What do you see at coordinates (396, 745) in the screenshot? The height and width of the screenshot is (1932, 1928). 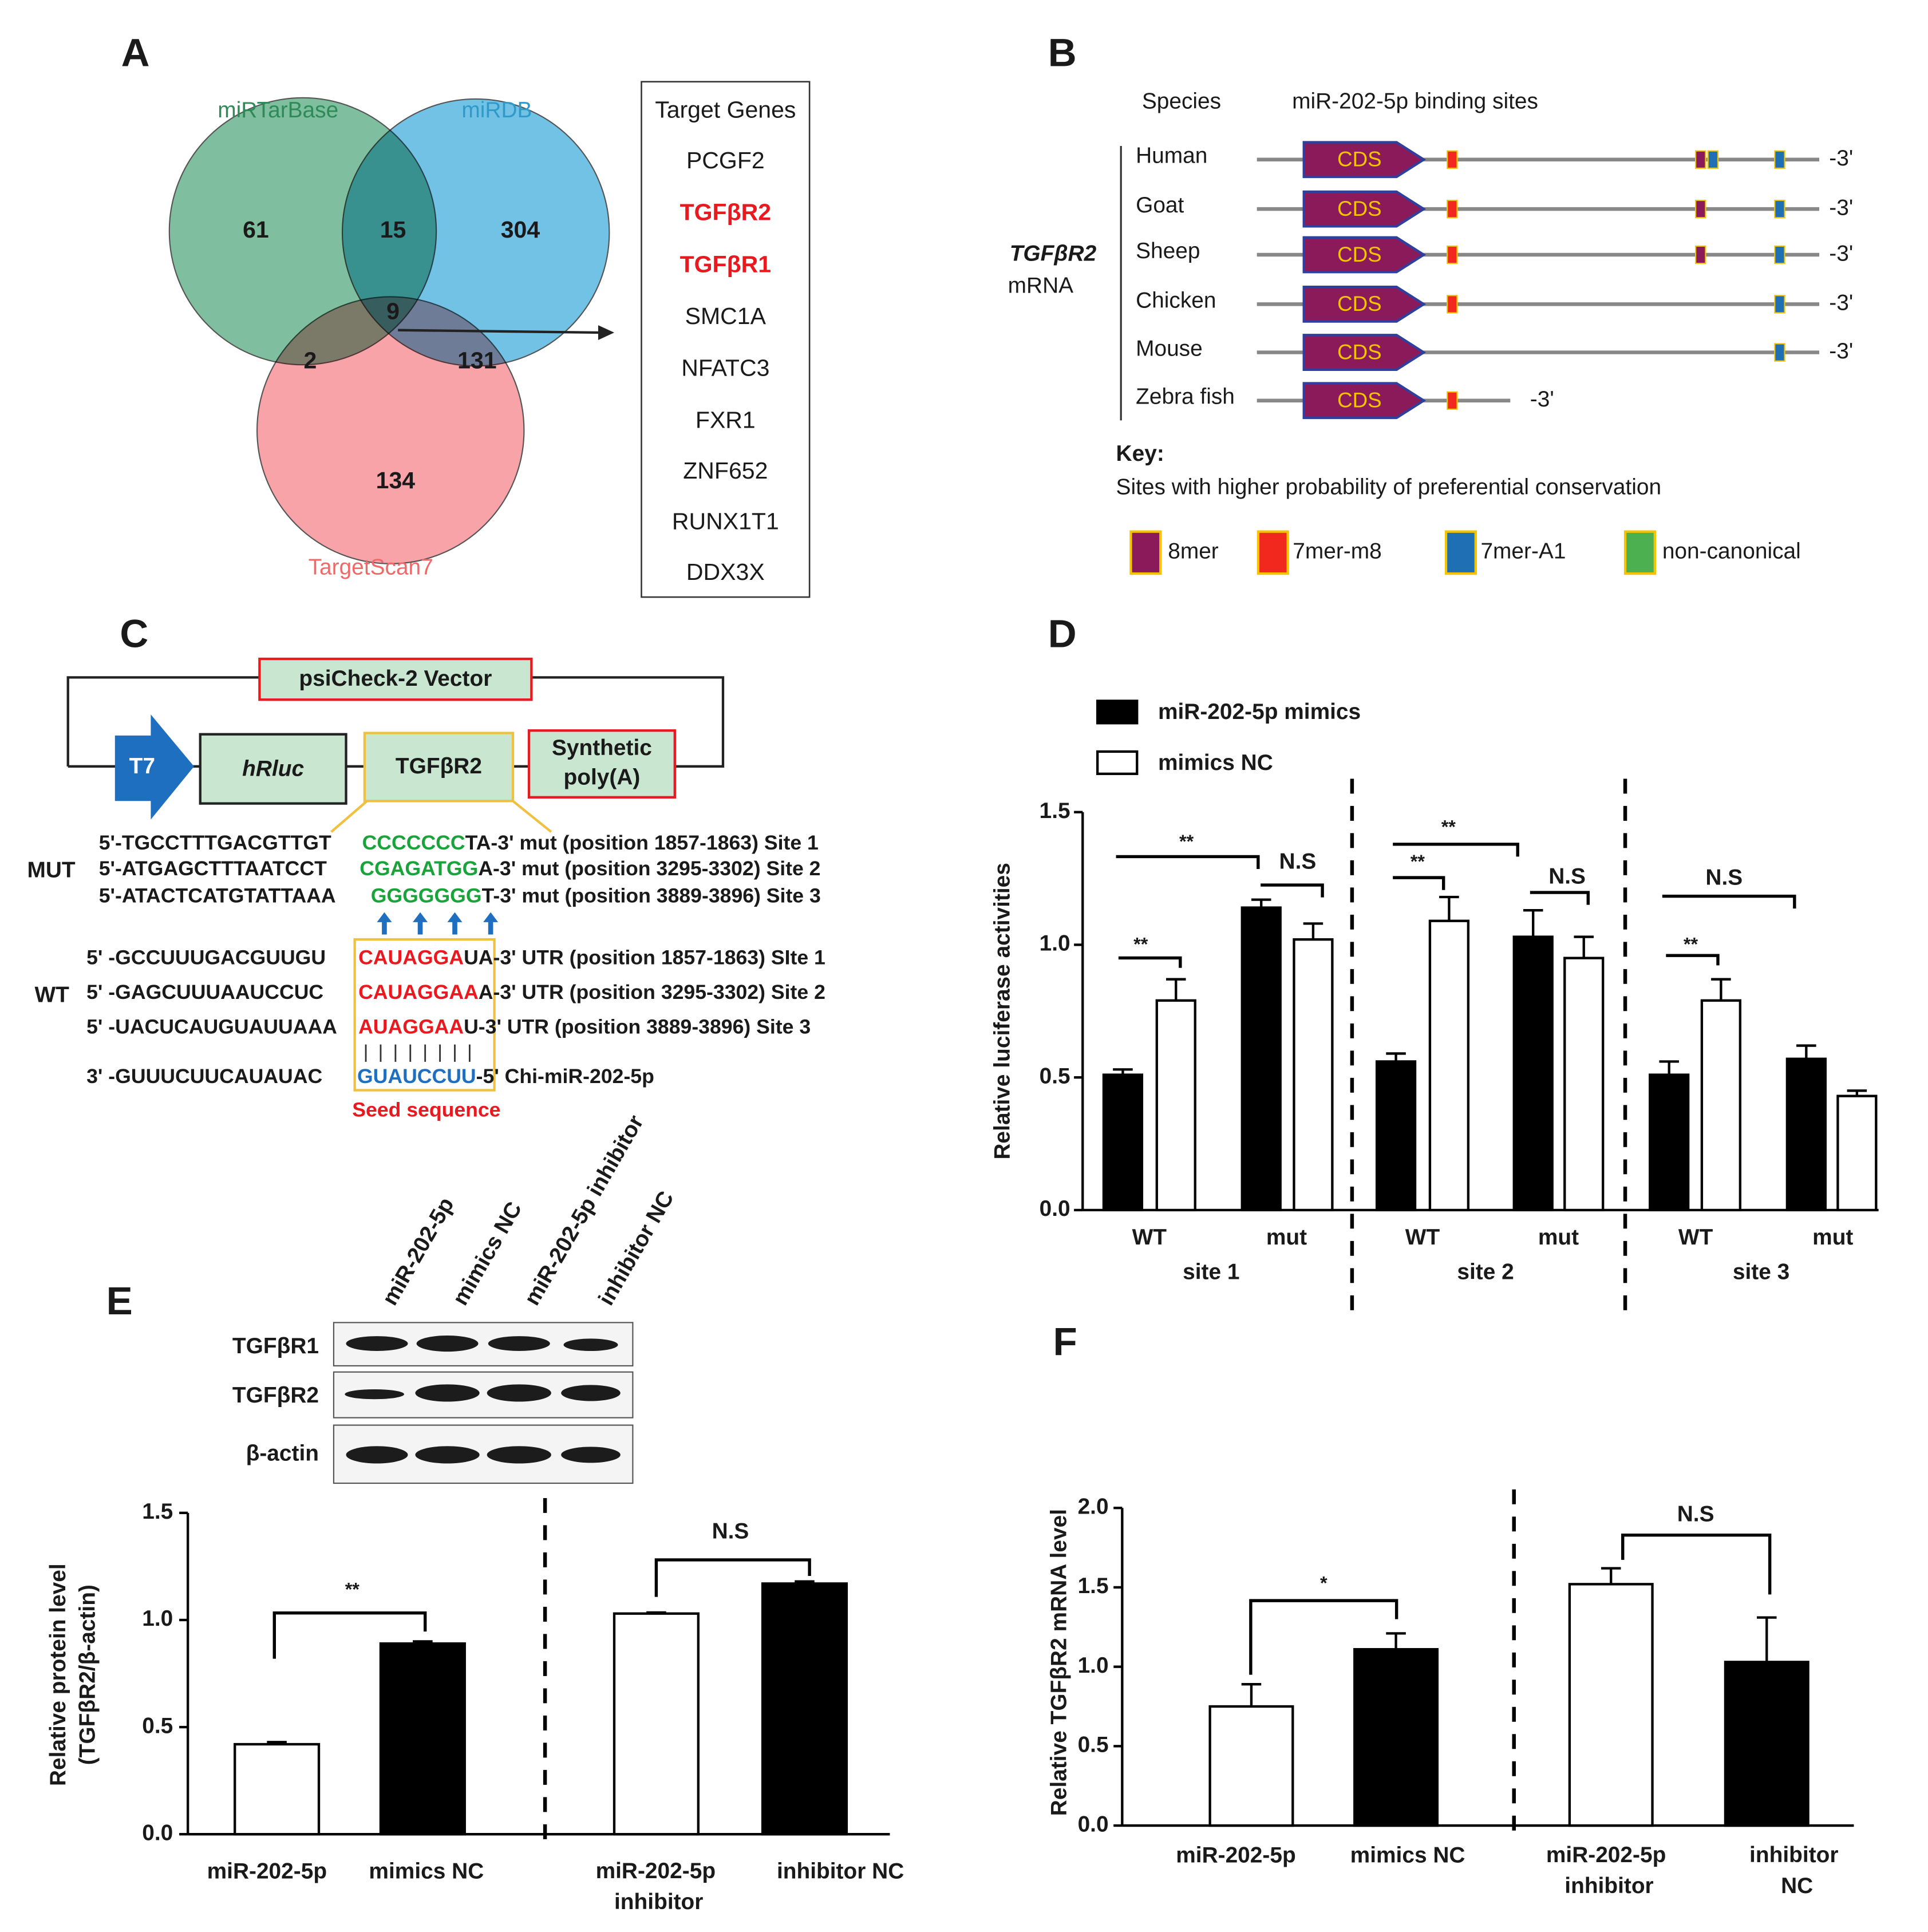 I see `vector-map` at bounding box center [396, 745].